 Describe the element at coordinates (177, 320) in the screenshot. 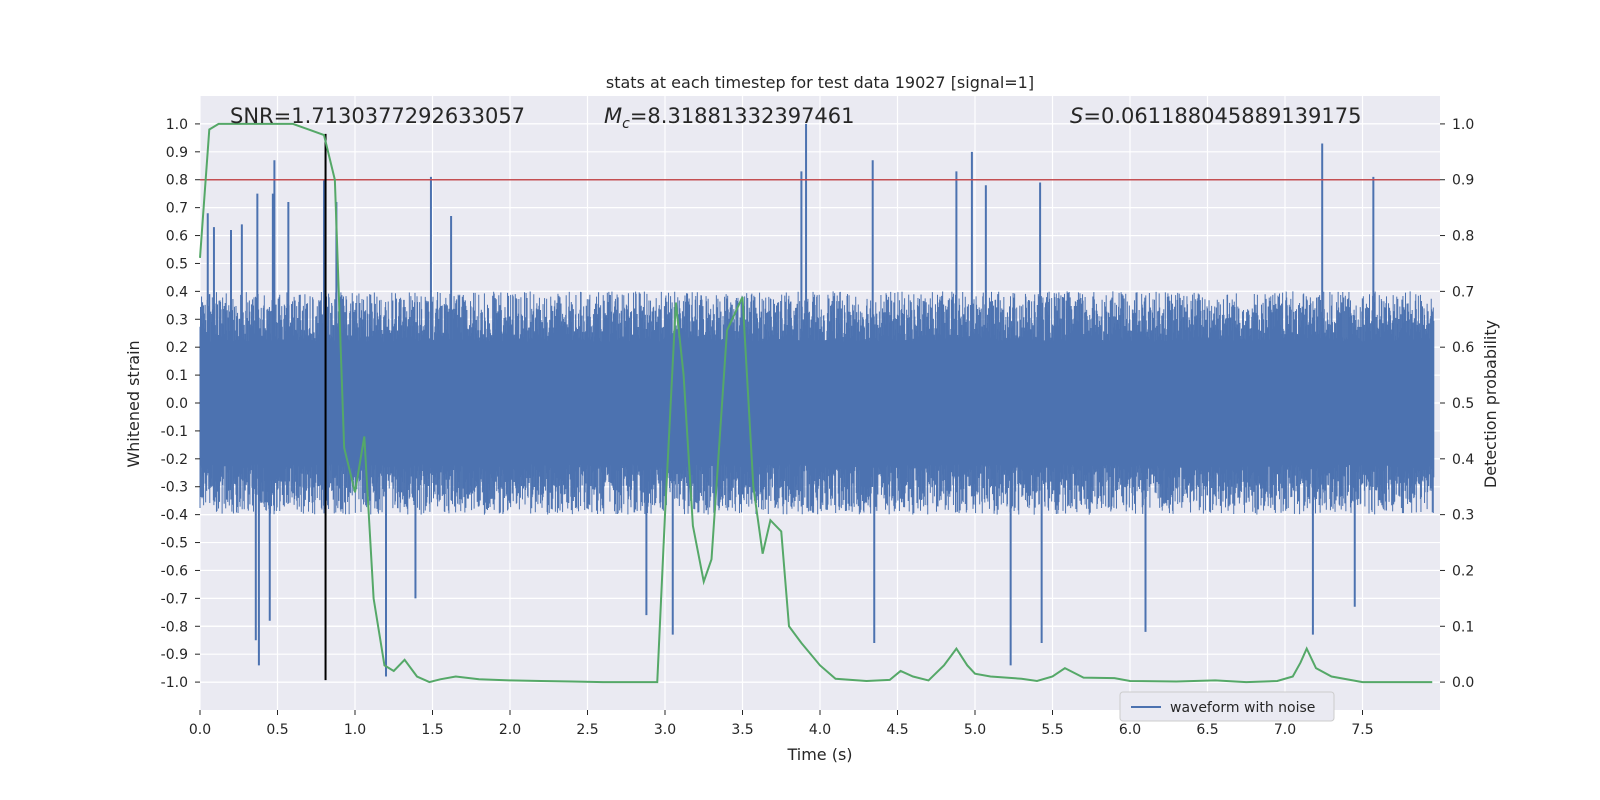

I see `y-tick-label: 0.3` at that location.